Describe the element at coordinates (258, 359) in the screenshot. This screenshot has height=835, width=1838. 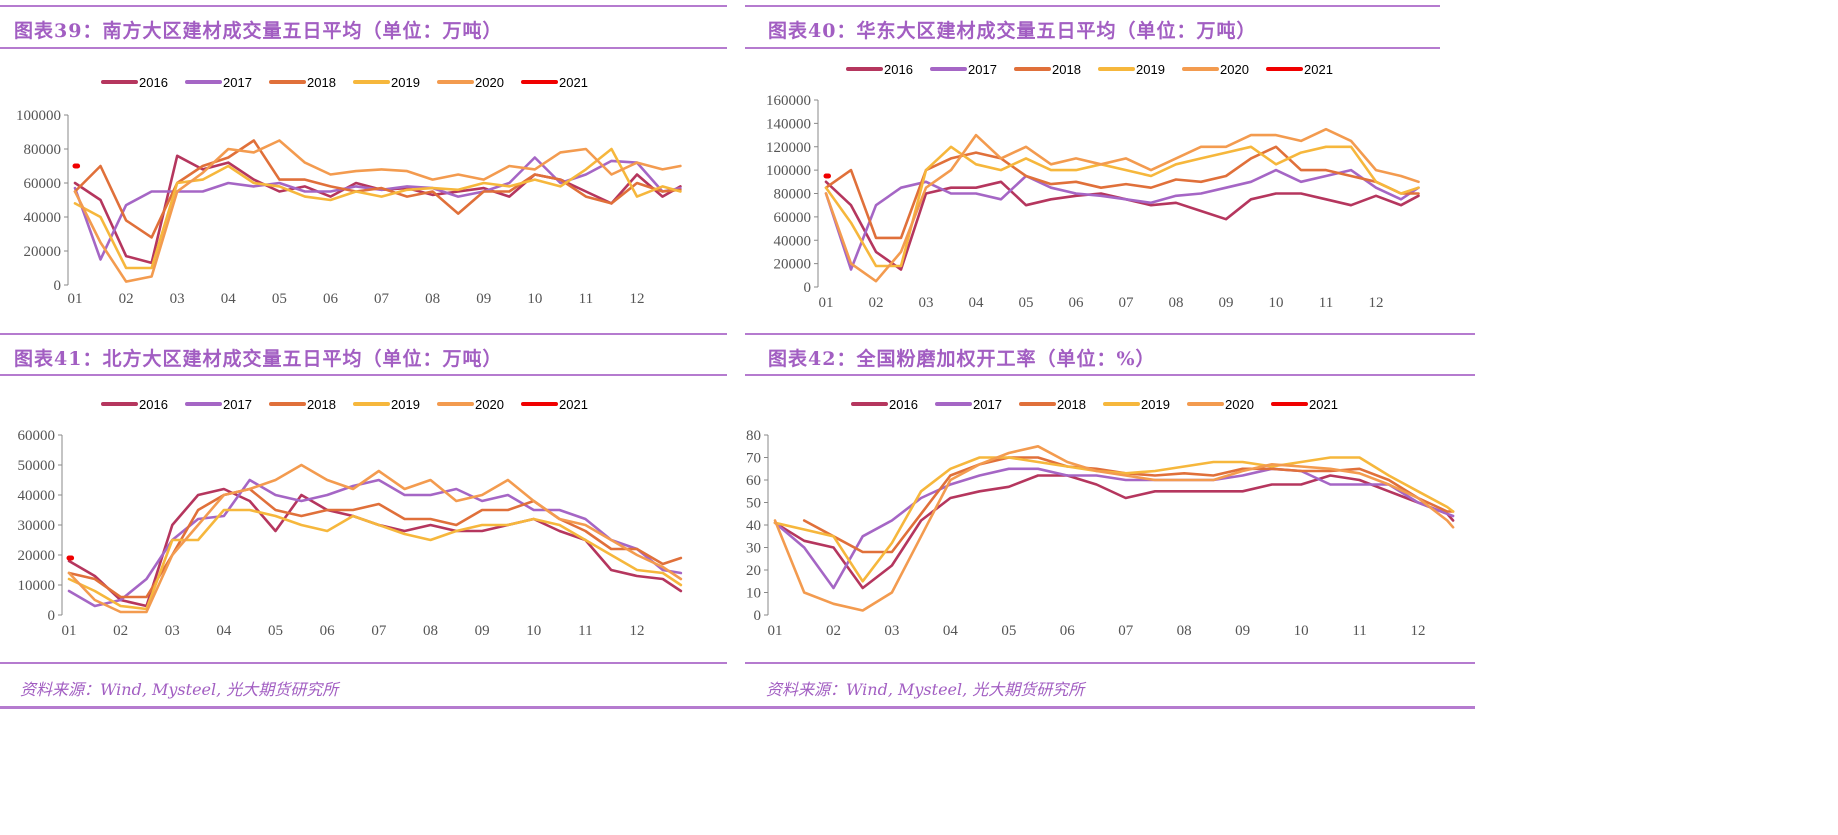
I see `chart-41-title: 图表41：北方大区建材成交量五日平均（单位：万吨）` at that location.